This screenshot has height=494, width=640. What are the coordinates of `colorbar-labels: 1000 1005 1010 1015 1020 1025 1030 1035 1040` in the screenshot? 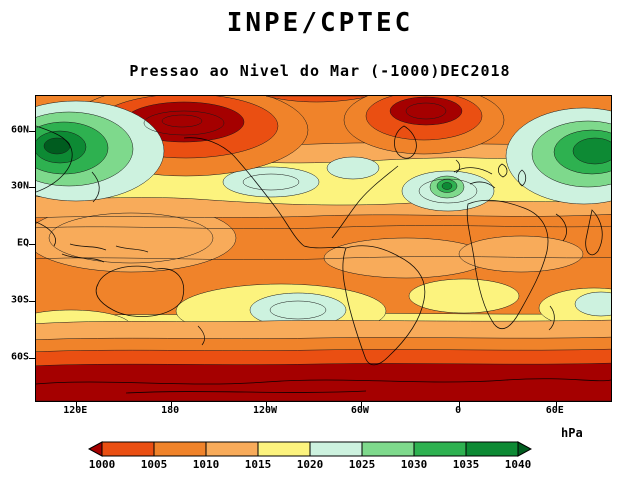 It's located at (310, 459).